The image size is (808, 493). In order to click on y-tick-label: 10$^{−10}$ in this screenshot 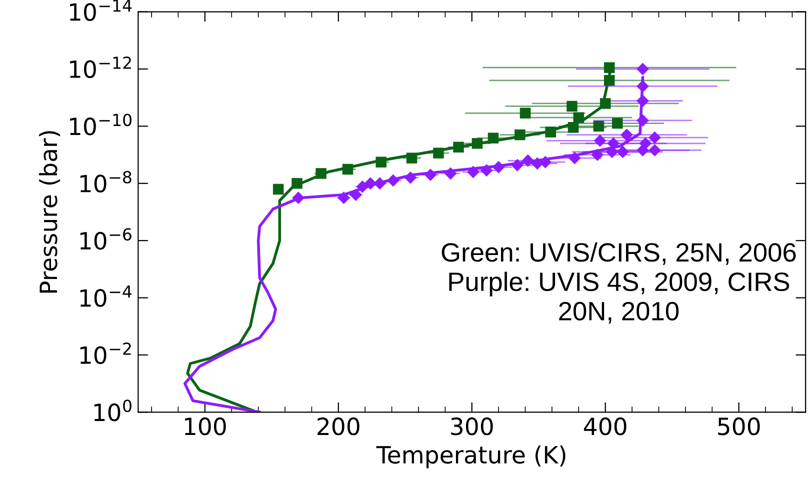, I will do `click(101, 125)`.